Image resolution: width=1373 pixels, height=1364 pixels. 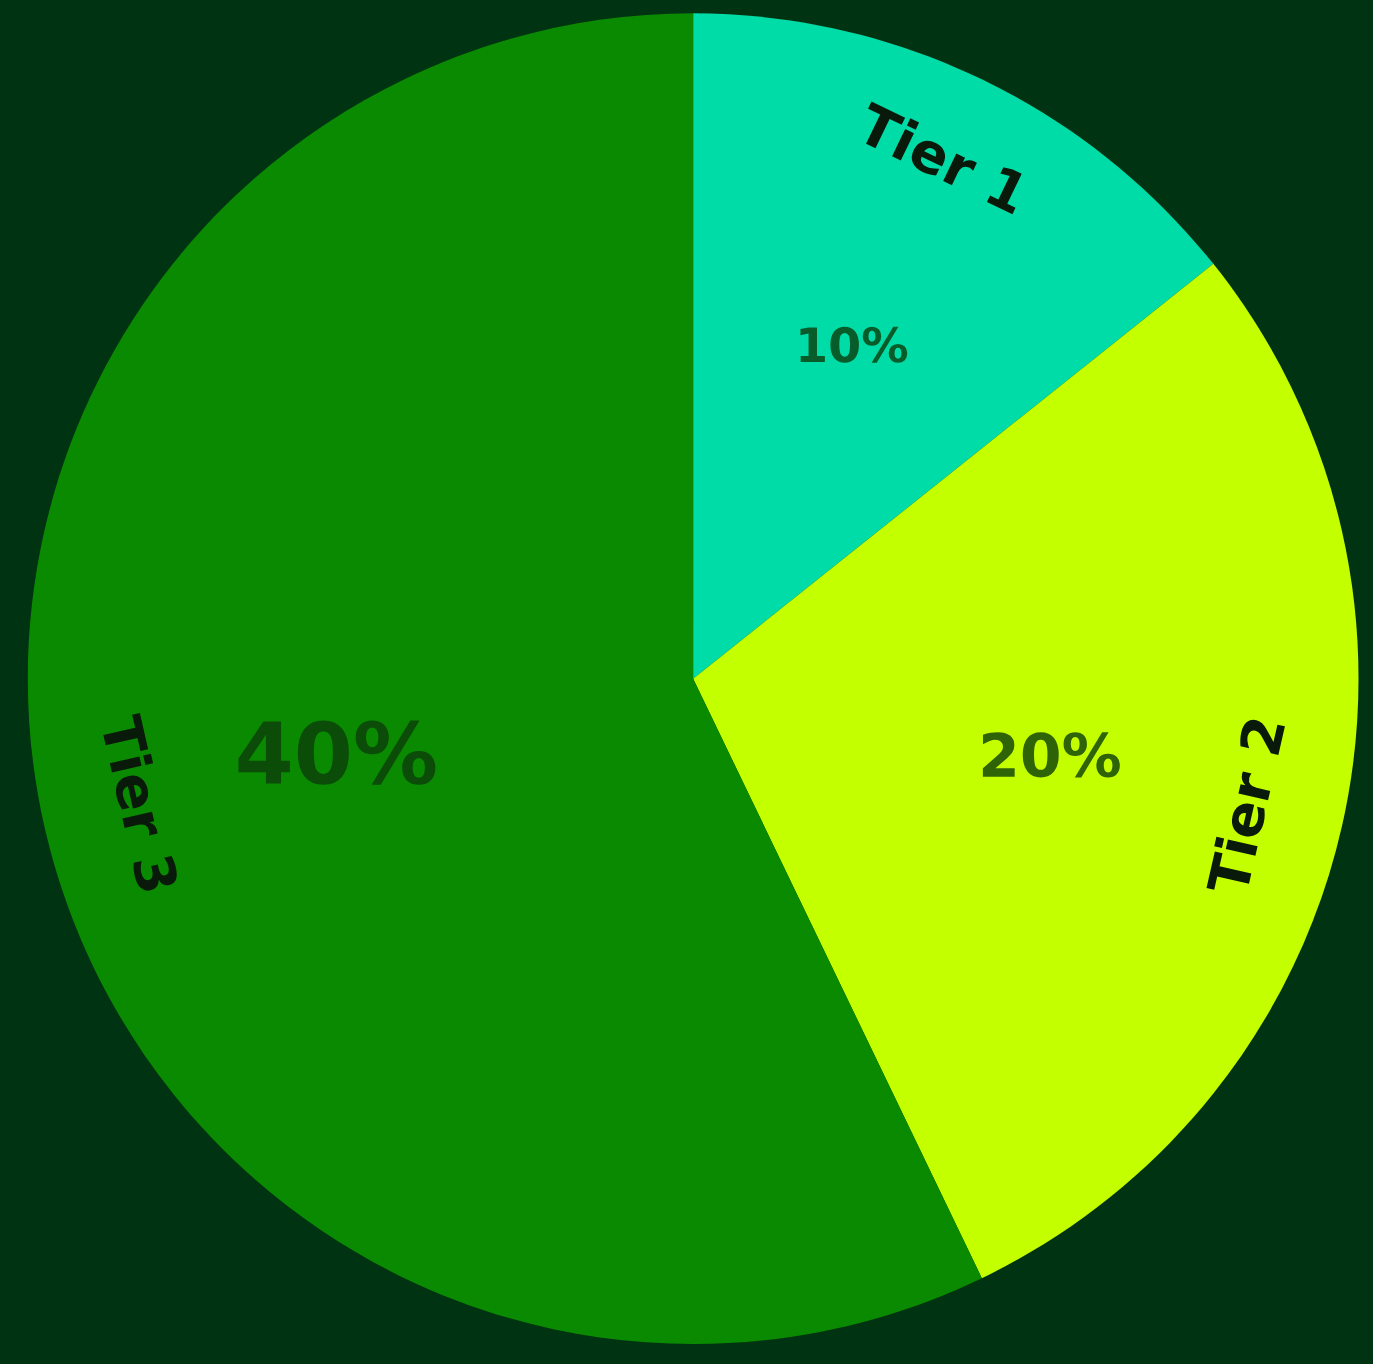 What do you see at coordinates (1245, 807) in the screenshot?
I see `slice-label: Tier 2` at bounding box center [1245, 807].